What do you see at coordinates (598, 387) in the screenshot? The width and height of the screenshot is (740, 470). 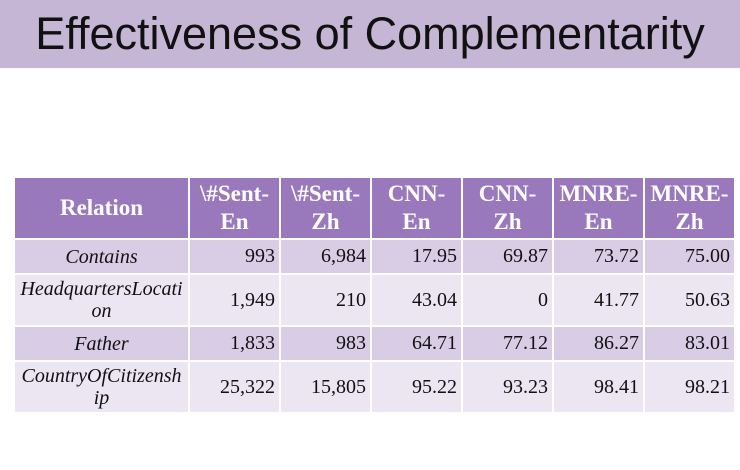 I see `mnre-en-cell: 98.41` at bounding box center [598, 387].